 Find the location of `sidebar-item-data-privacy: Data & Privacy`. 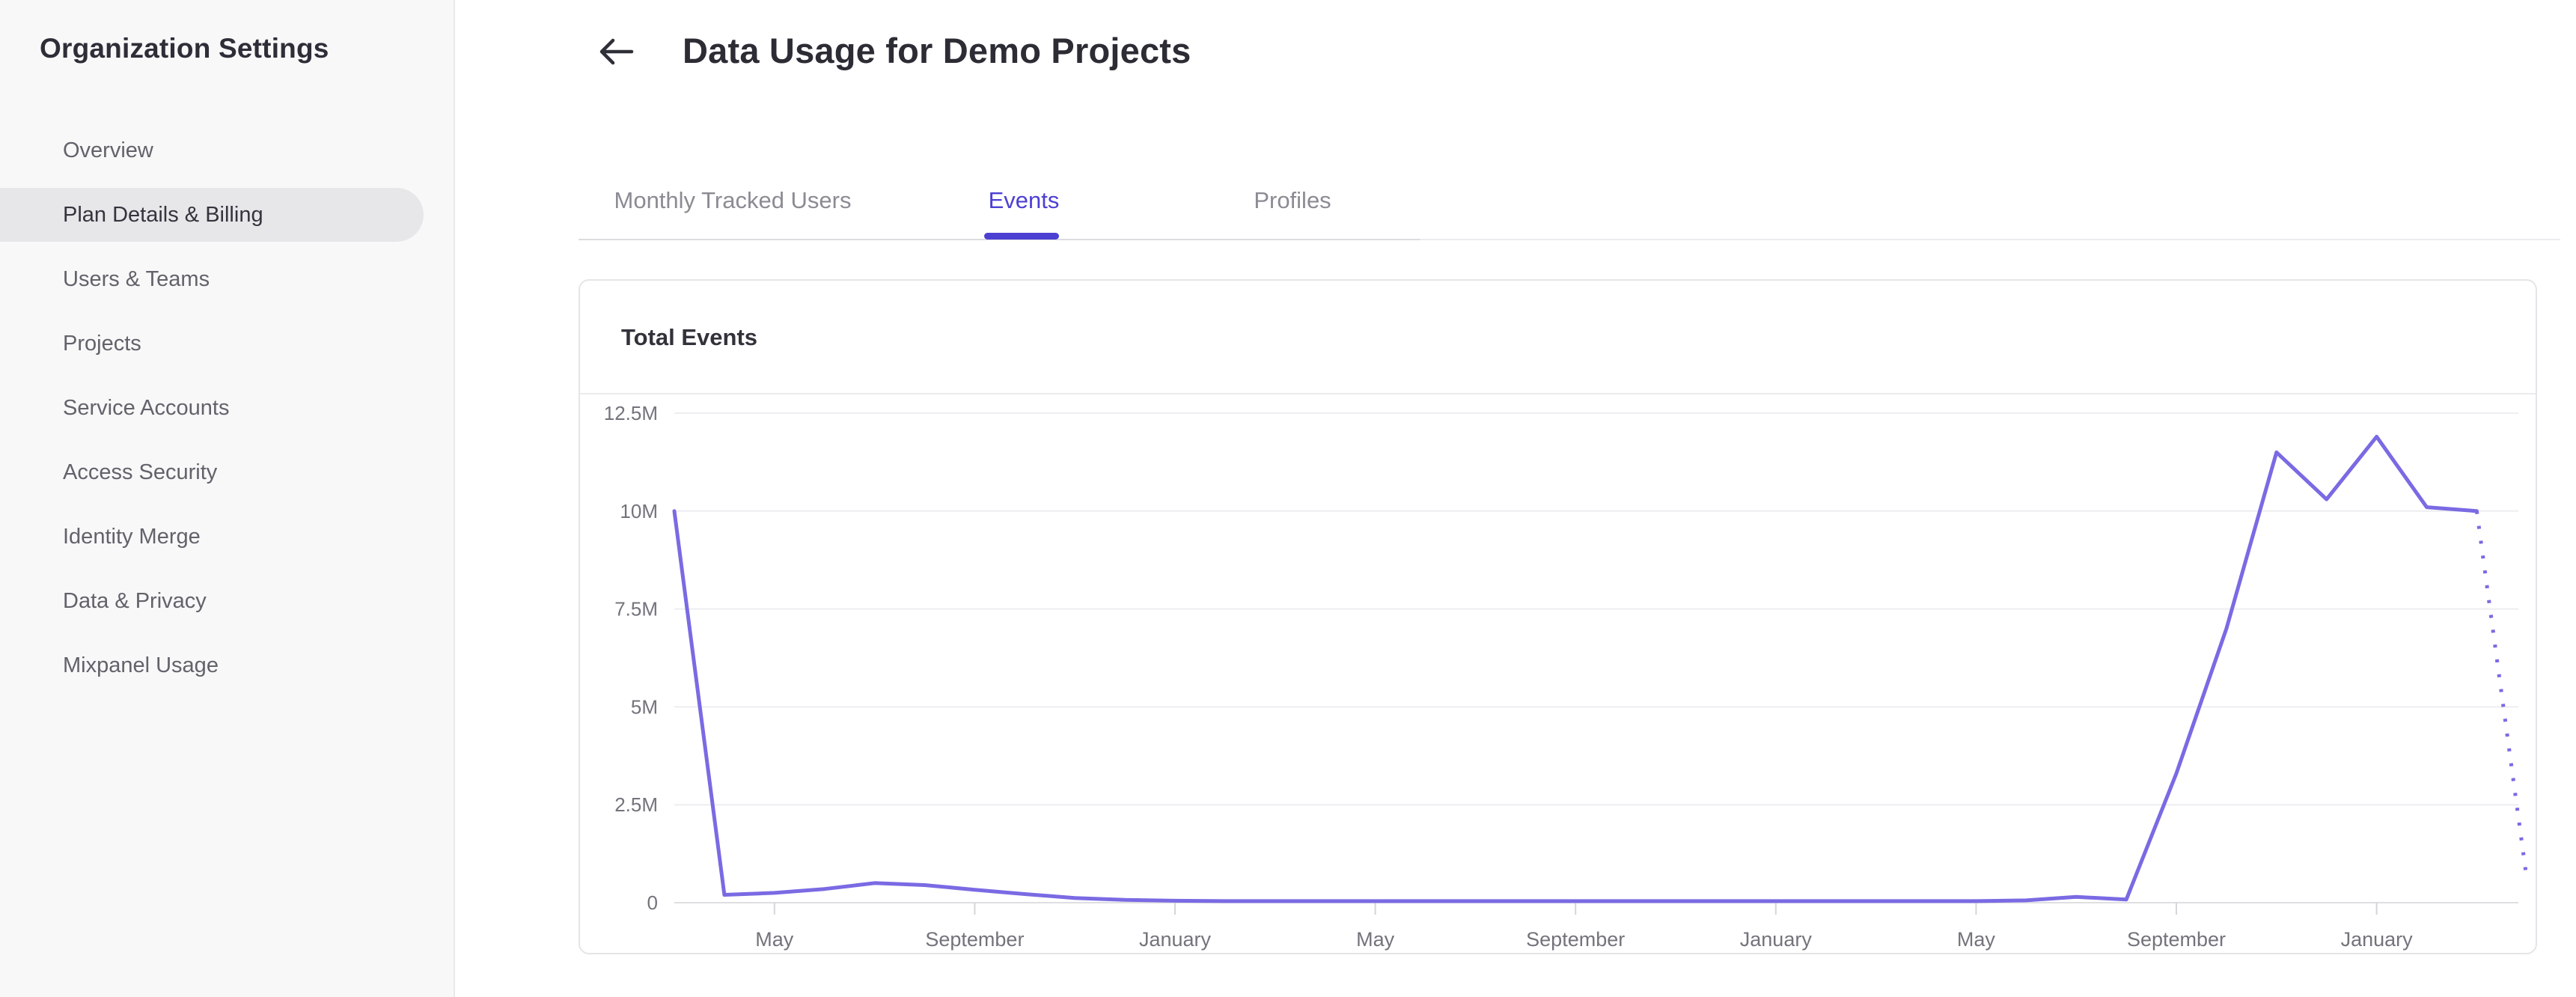

sidebar-item-data-privacy: Data & Privacy is located at coordinates (227, 601).